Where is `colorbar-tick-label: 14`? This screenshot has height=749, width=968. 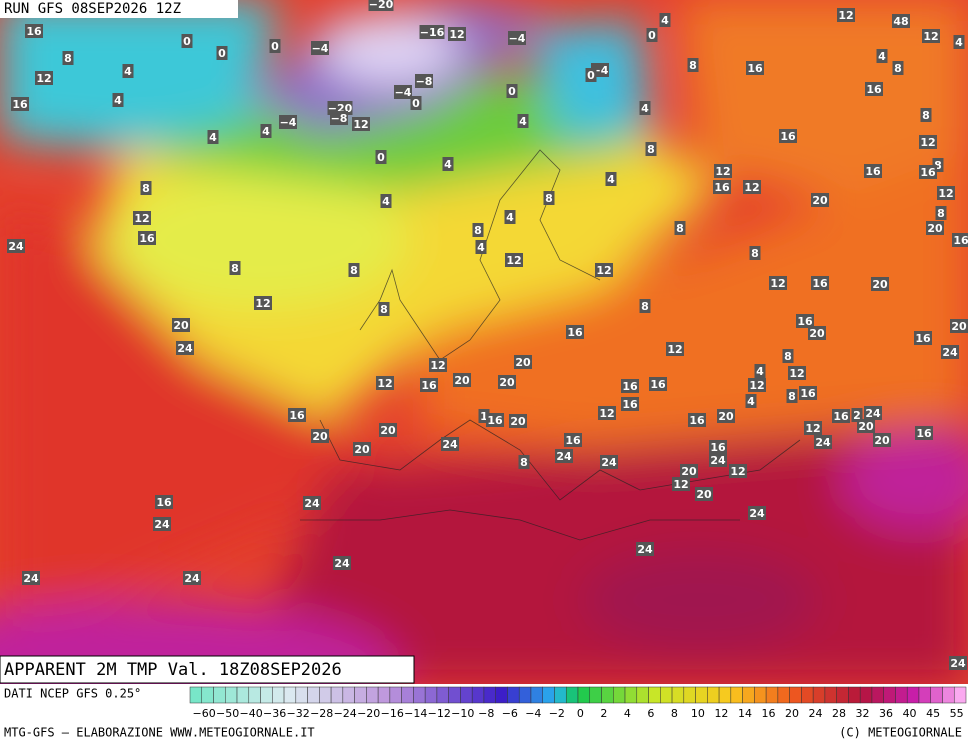 colorbar-tick-label: 14 is located at coordinates (745, 713).